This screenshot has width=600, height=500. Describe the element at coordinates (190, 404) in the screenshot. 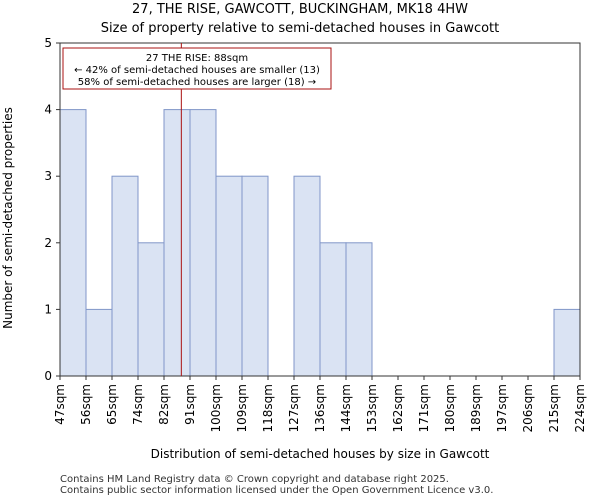

I see `x-tick-label: 91sqm` at that location.